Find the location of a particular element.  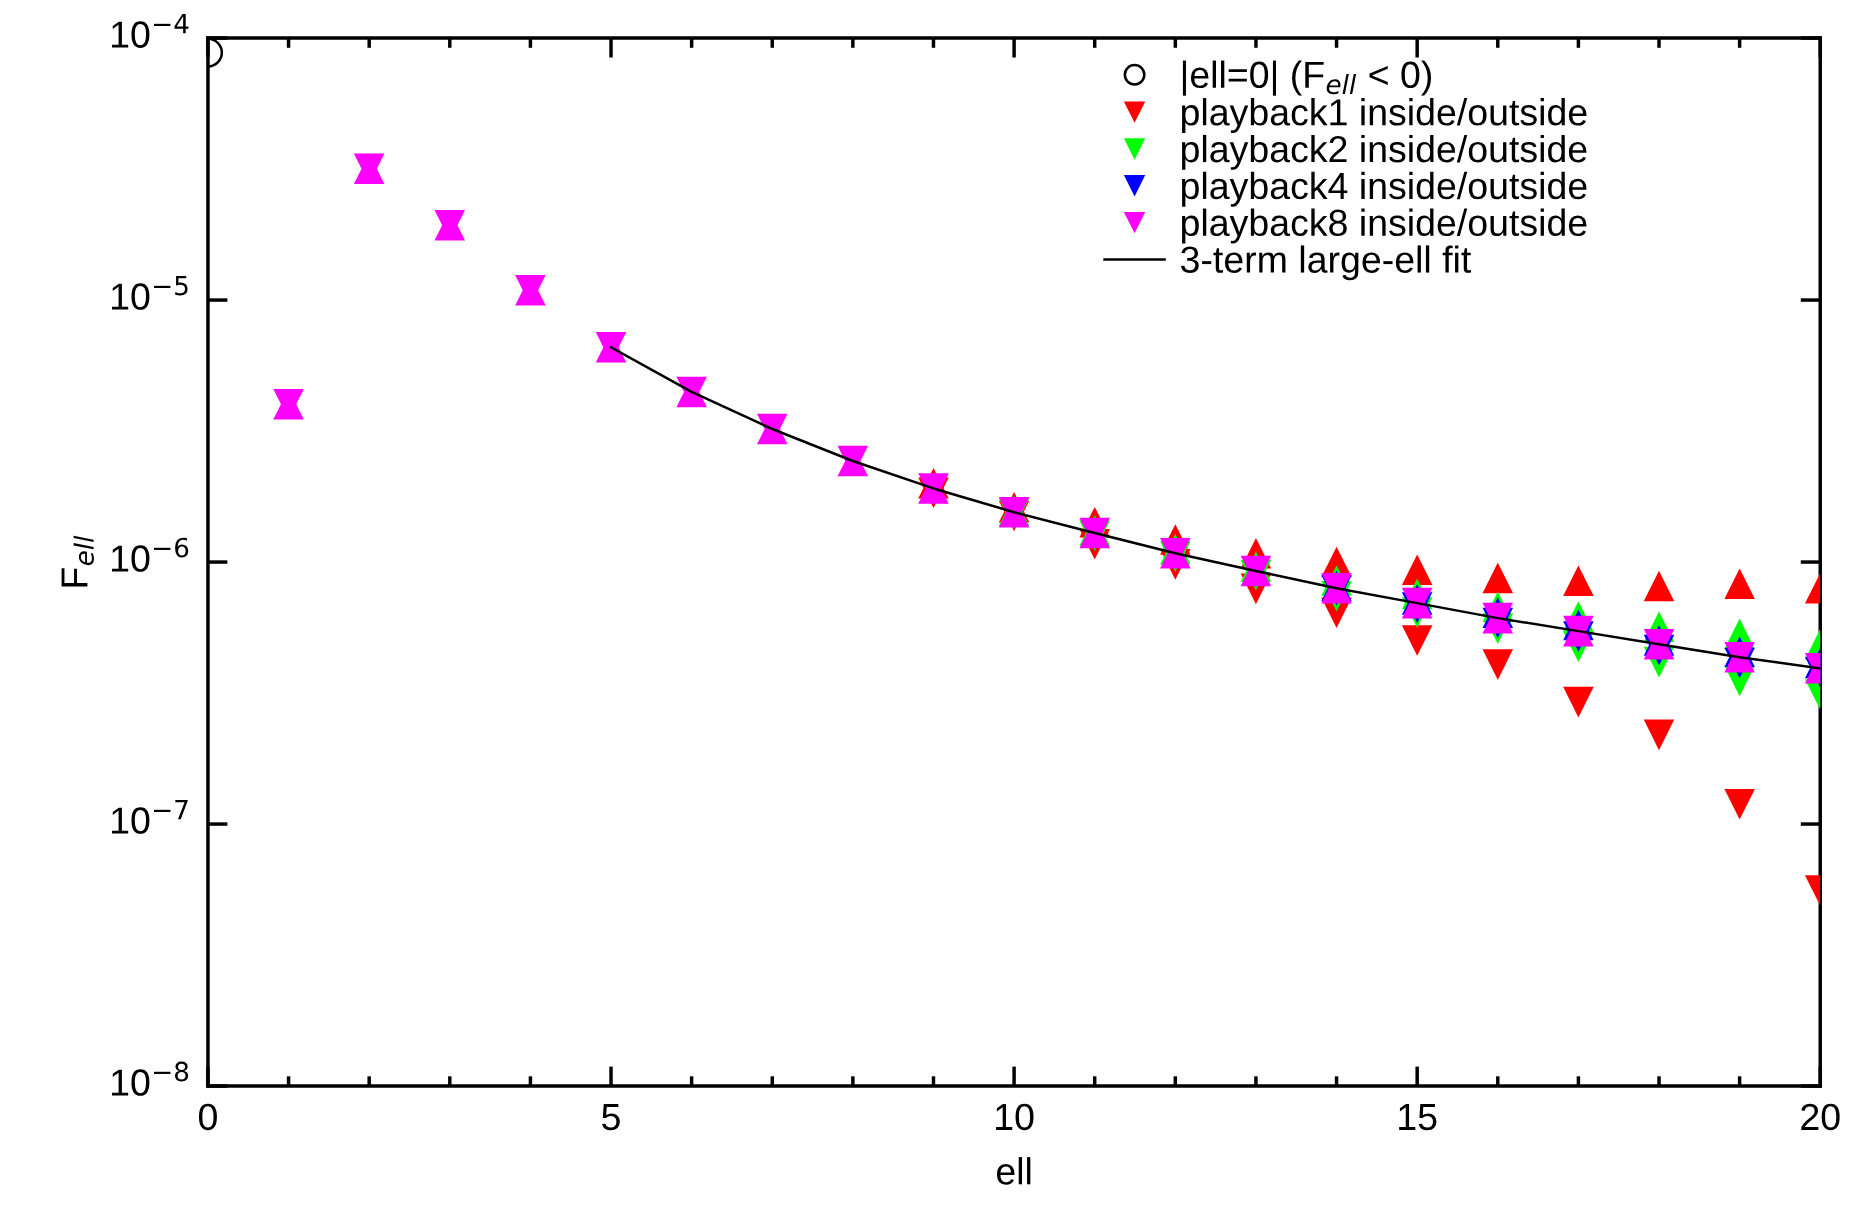

x-tick-label: 15 is located at coordinates (1418, 1117).